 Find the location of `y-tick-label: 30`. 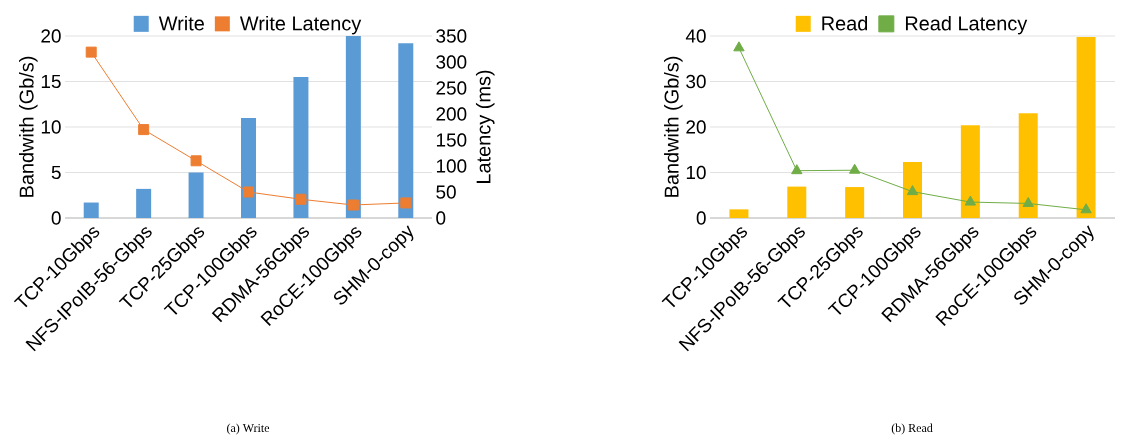

y-tick-label: 30 is located at coordinates (696, 81).